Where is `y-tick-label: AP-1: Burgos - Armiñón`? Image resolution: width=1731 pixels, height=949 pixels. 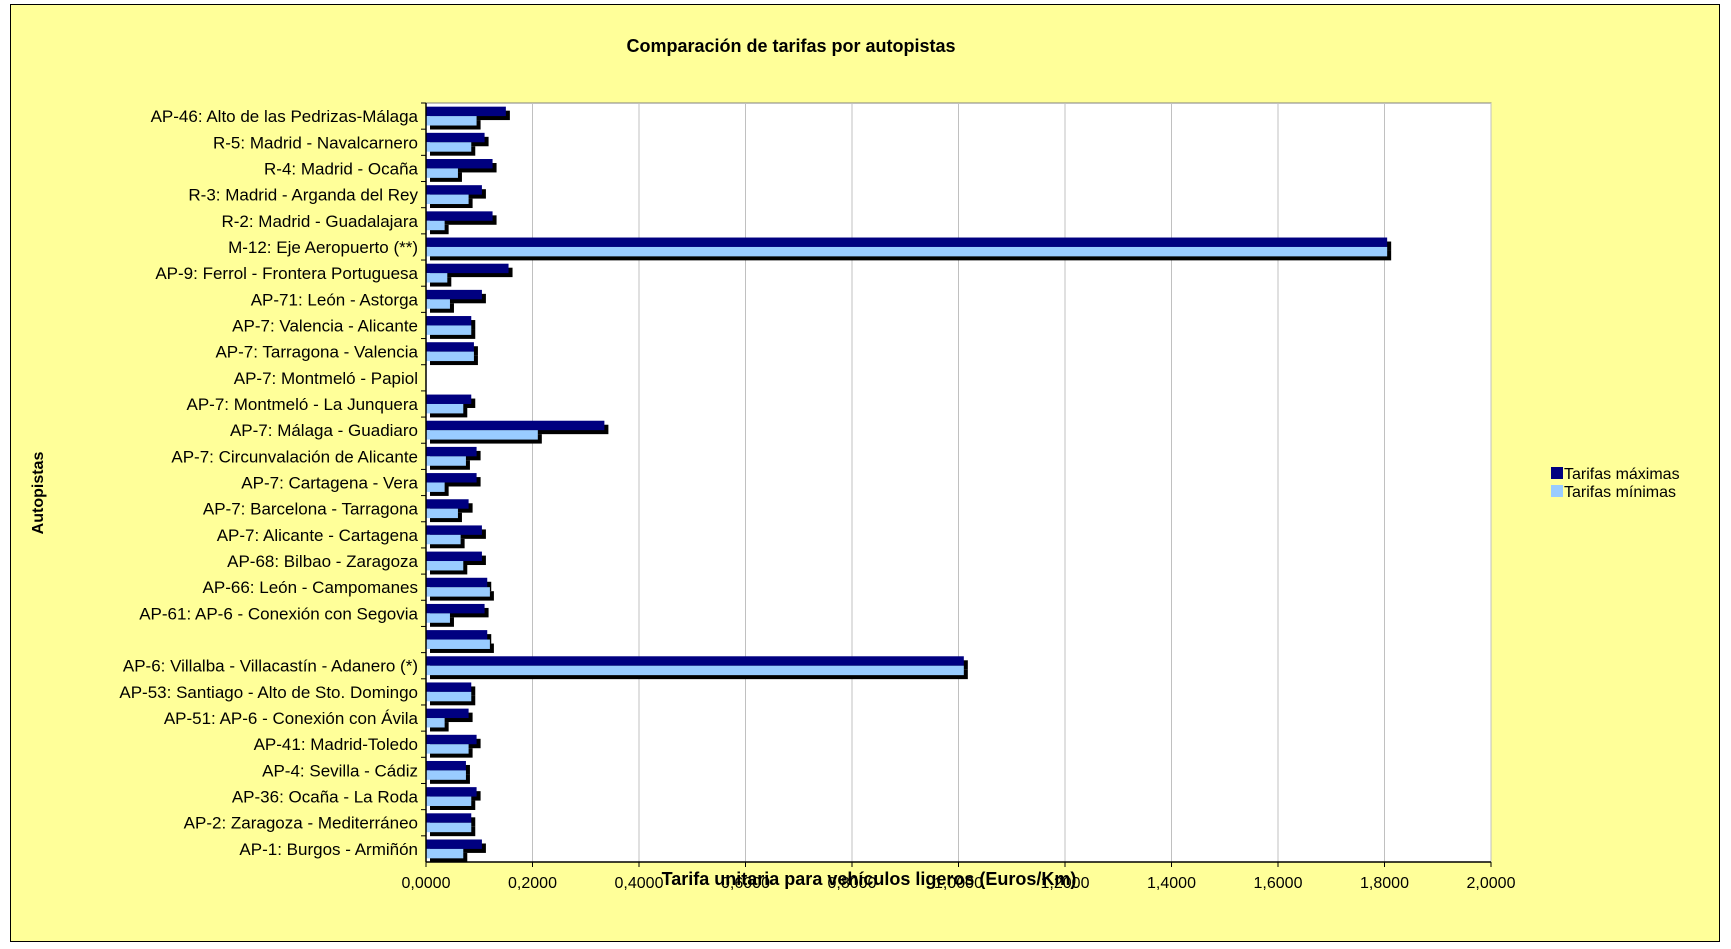
y-tick-label: AP-1: Burgos - Armiñón is located at coordinates (328, 849).